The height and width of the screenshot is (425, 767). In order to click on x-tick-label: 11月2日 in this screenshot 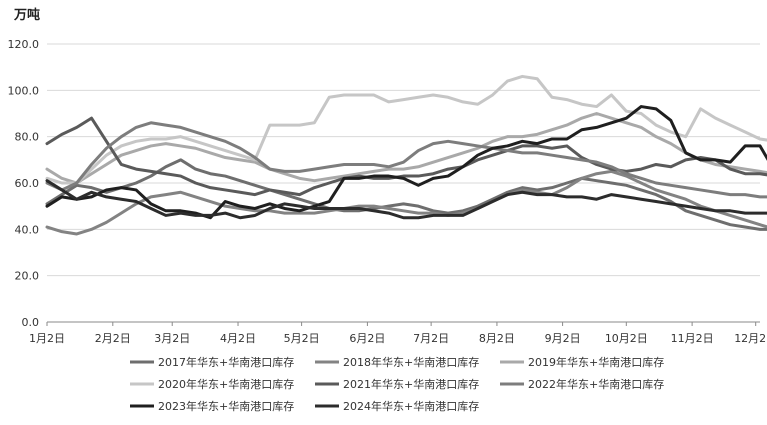, I will do `click(692, 338)`.